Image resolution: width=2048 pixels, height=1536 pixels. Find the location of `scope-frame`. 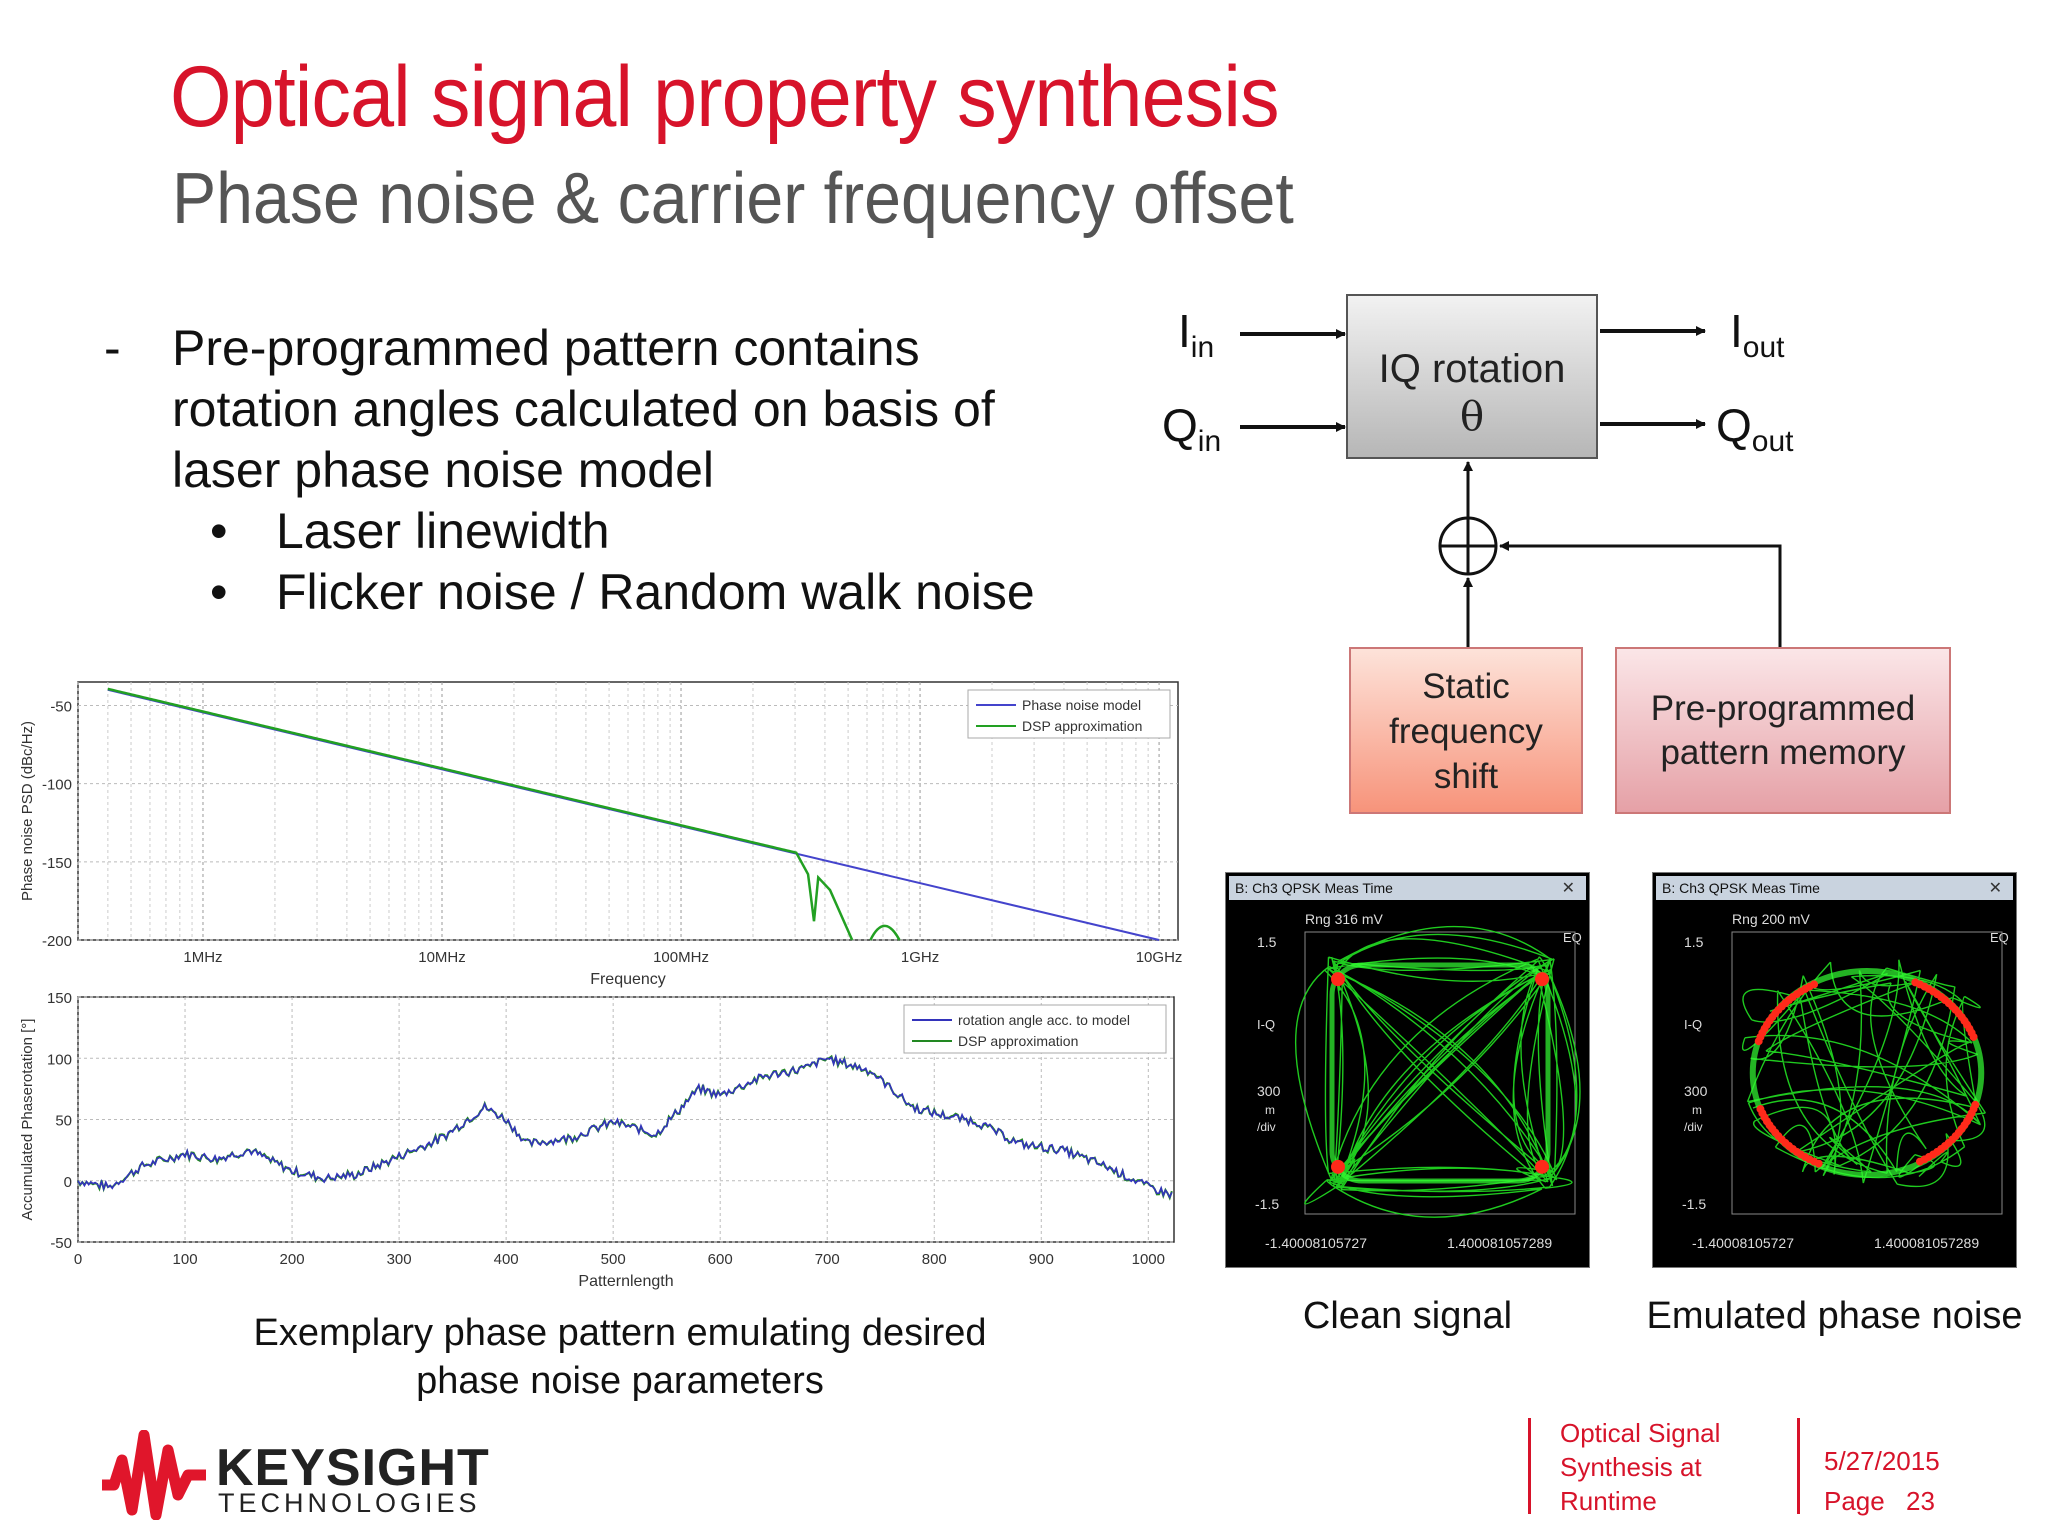

scope-frame is located at coordinates (1834, 1070).